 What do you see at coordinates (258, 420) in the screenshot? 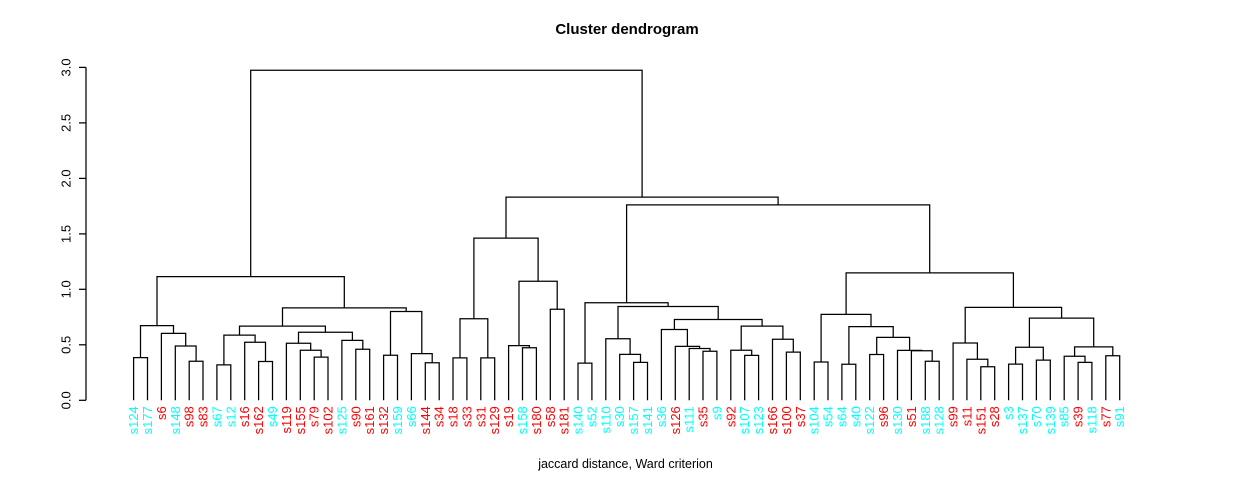
I see `svg-text: s162` at bounding box center [258, 420].